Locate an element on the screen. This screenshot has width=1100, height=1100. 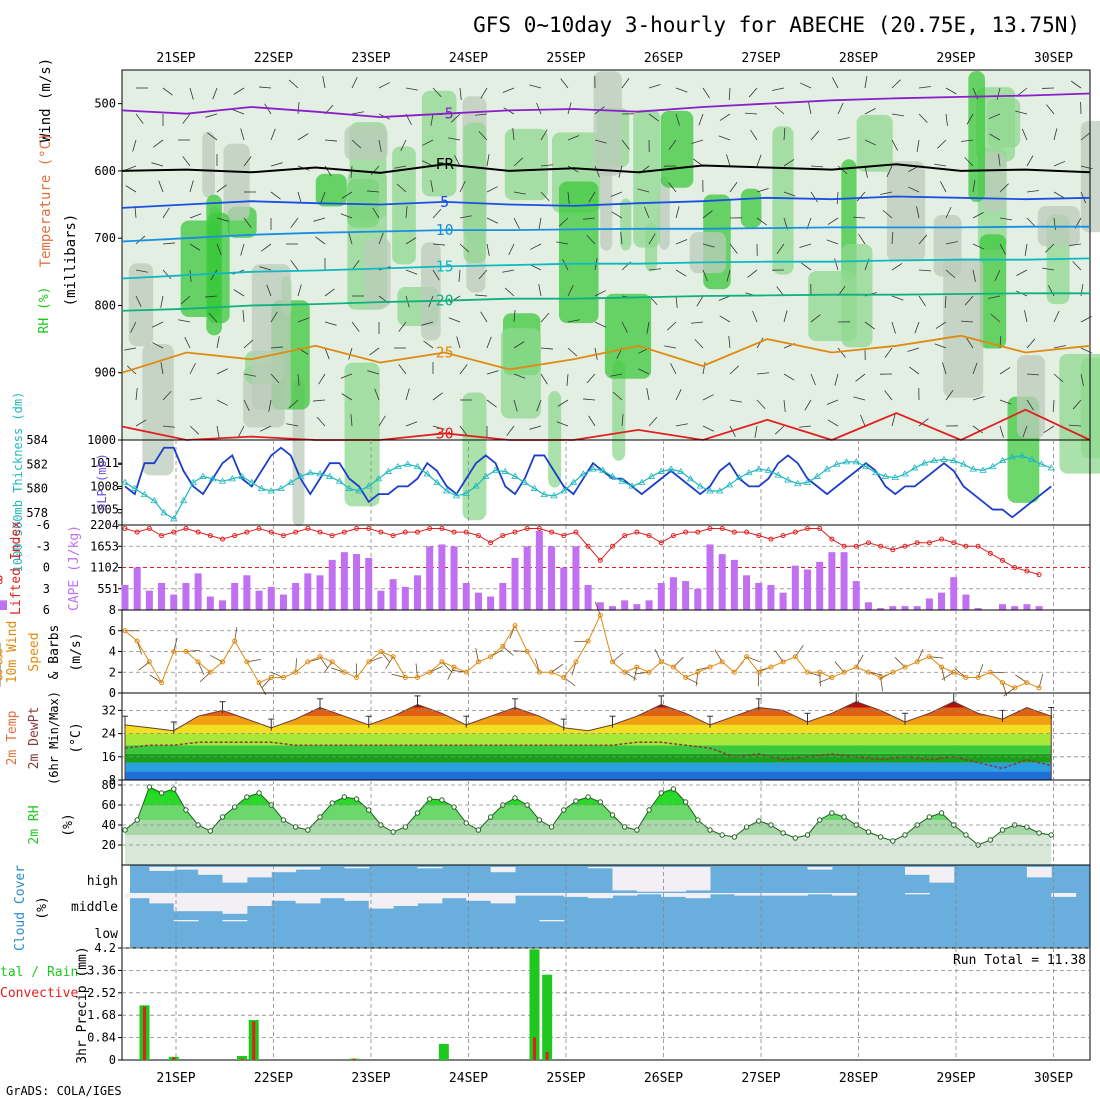
li-tick: -6 is located at coordinates (43, 525).